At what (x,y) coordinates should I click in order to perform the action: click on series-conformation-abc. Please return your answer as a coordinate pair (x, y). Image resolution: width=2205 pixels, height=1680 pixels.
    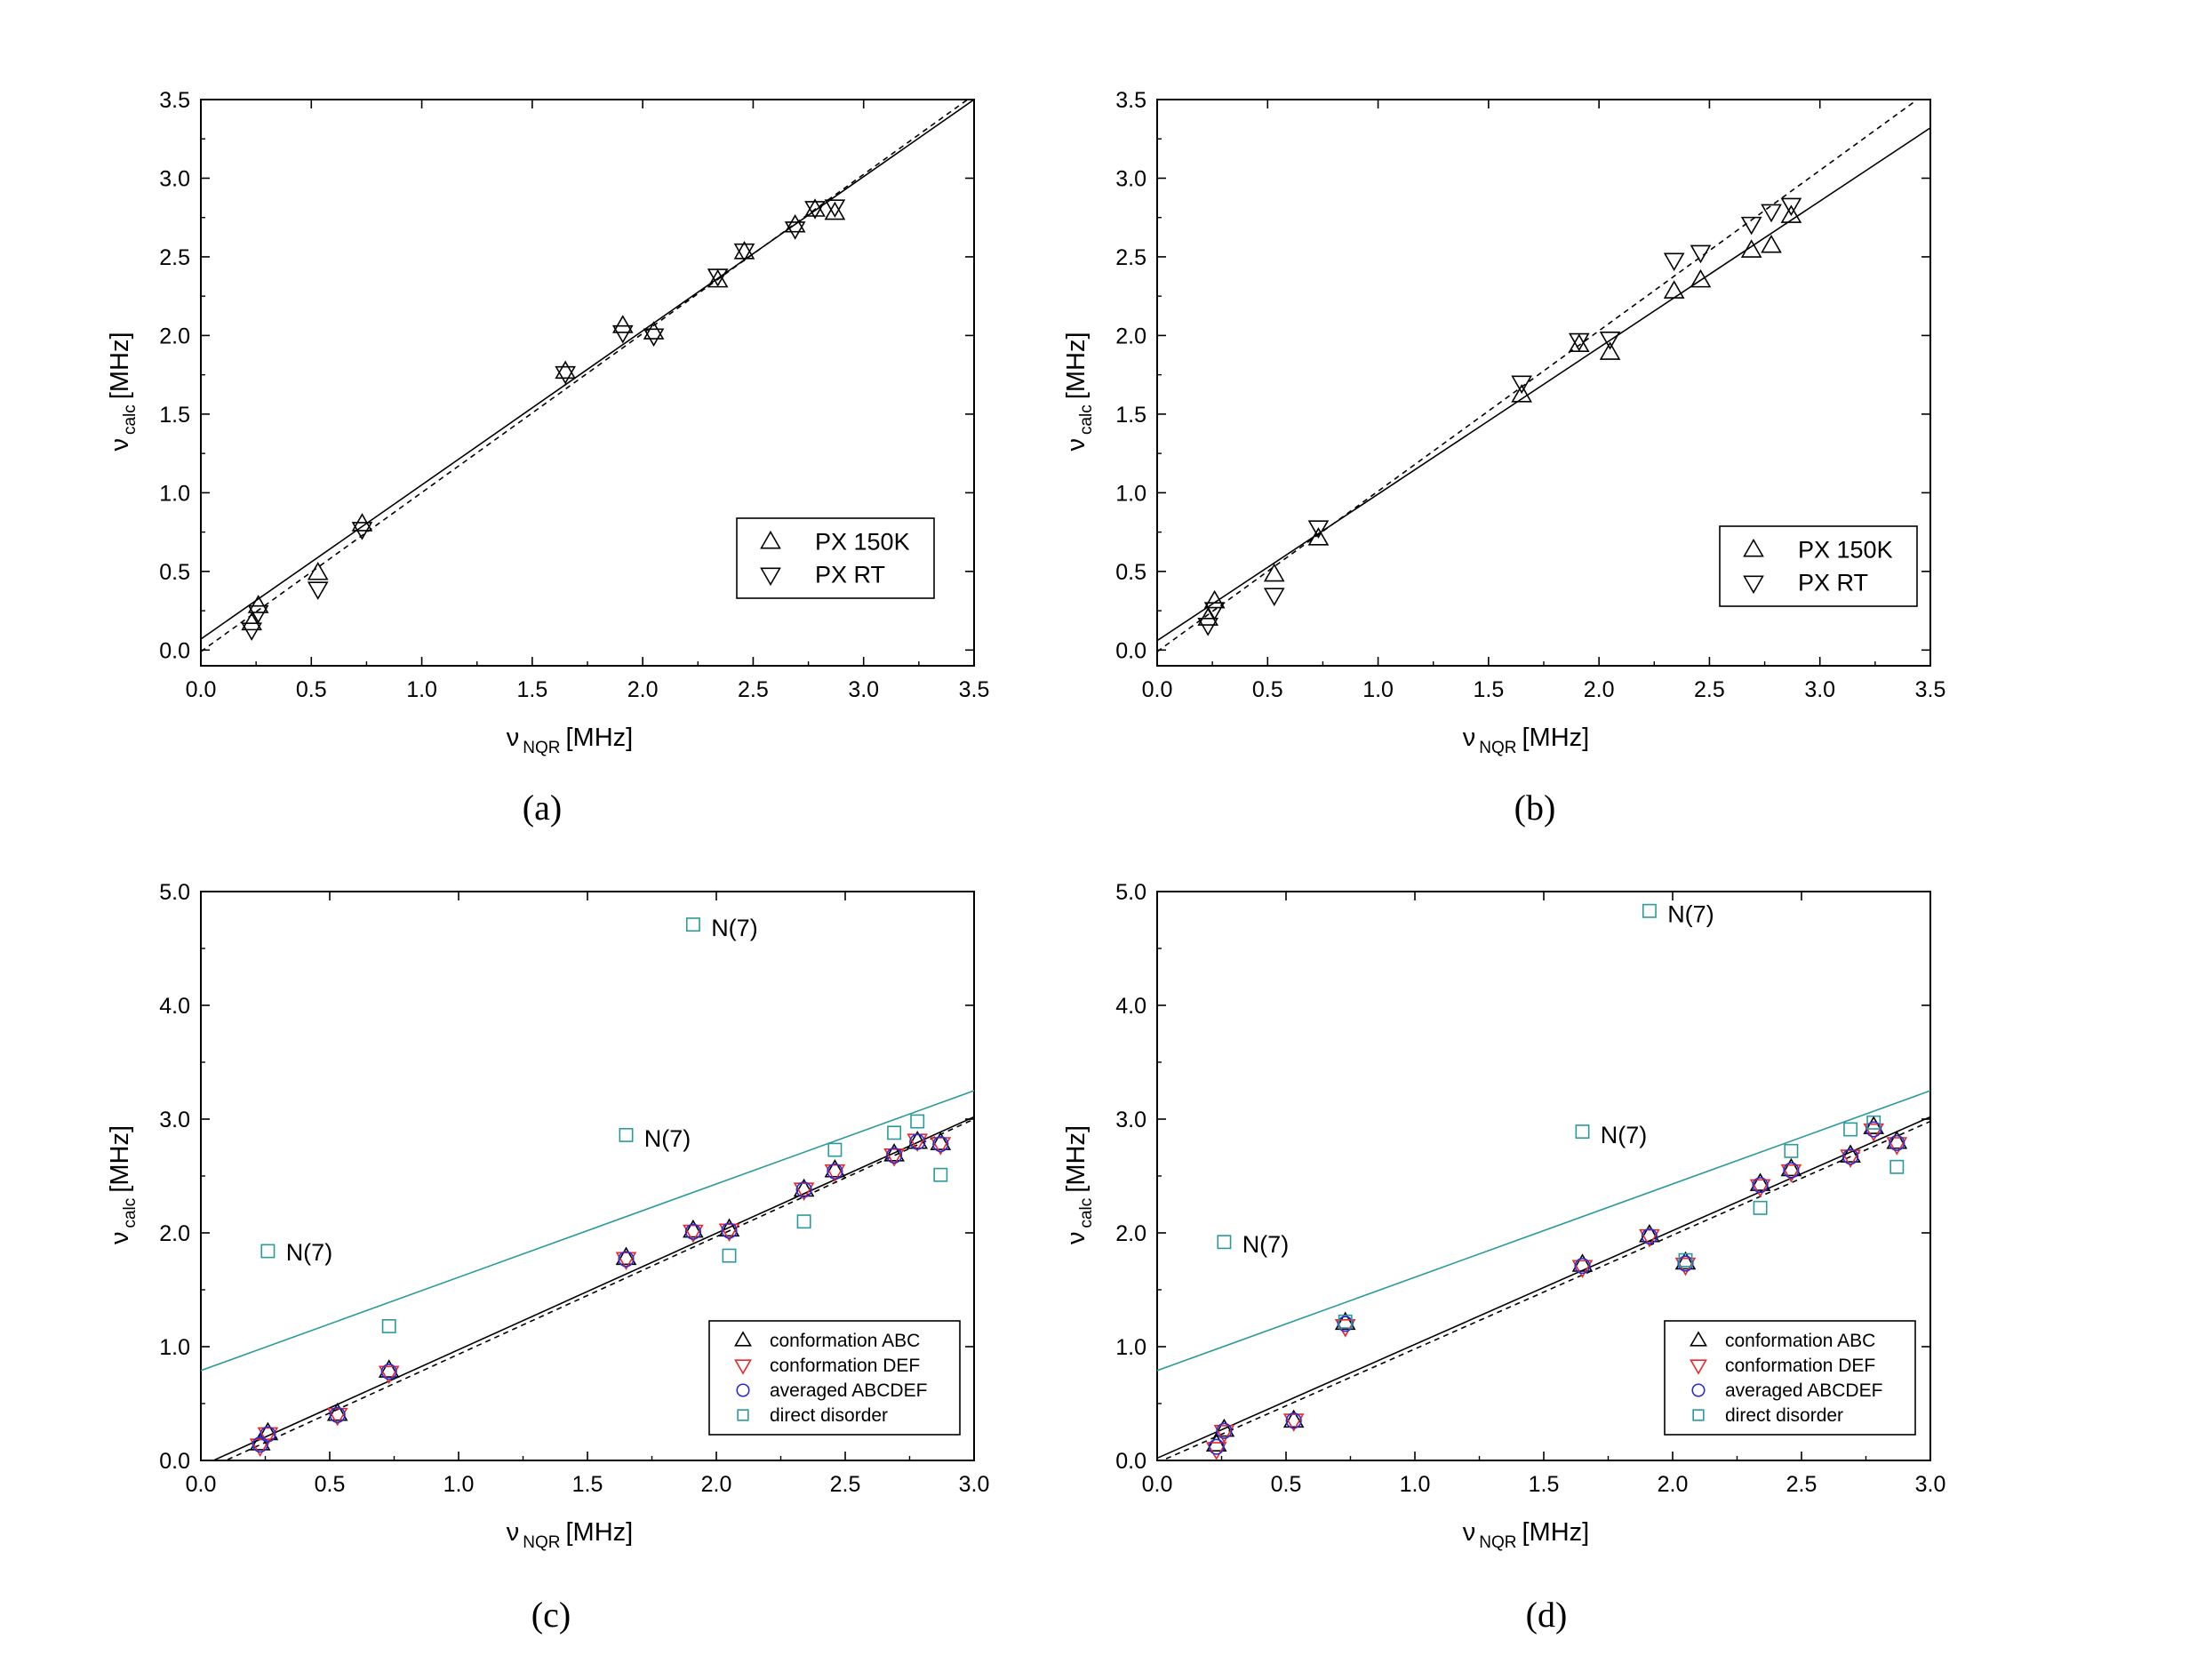
    Looking at the image, I should click on (1557, 1284).